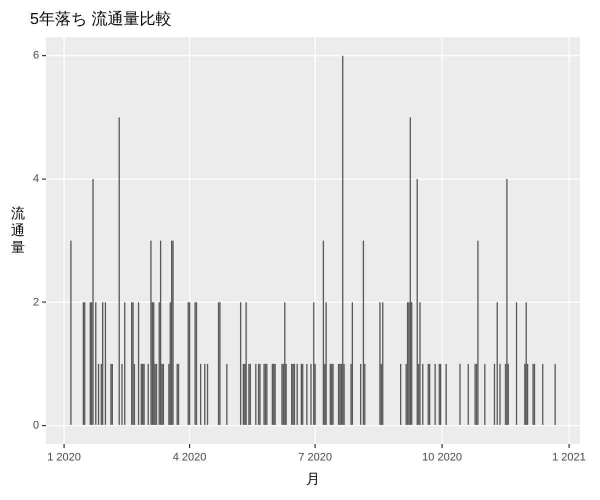 This screenshot has height=500, width=600. What do you see at coordinates (36, 302) in the screenshot?
I see `y-tick-label: 2` at bounding box center [36, 302].